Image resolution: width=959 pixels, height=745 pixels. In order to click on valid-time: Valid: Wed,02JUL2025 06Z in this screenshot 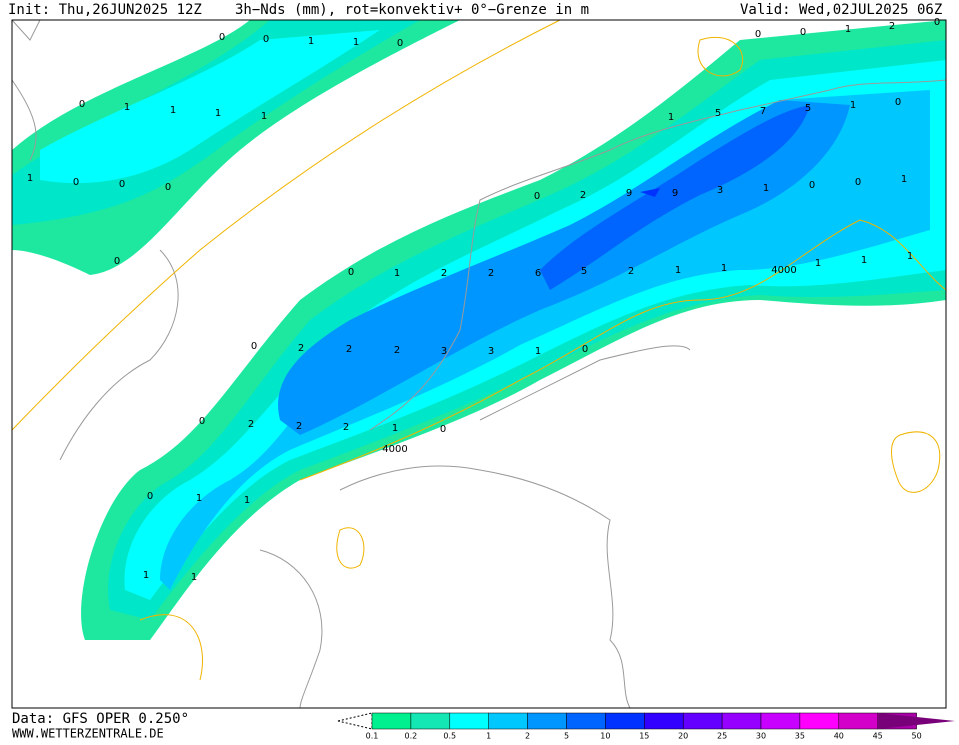, I will do `click(841, 10)`.